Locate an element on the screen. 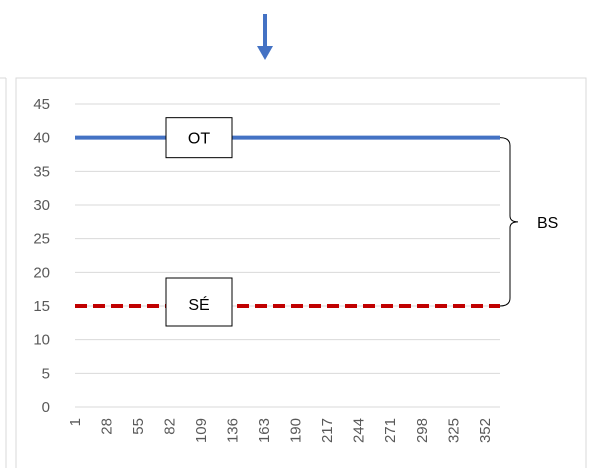 This screenshot has width=591, height=468. se-label-box is located at coordinates (199, 302).